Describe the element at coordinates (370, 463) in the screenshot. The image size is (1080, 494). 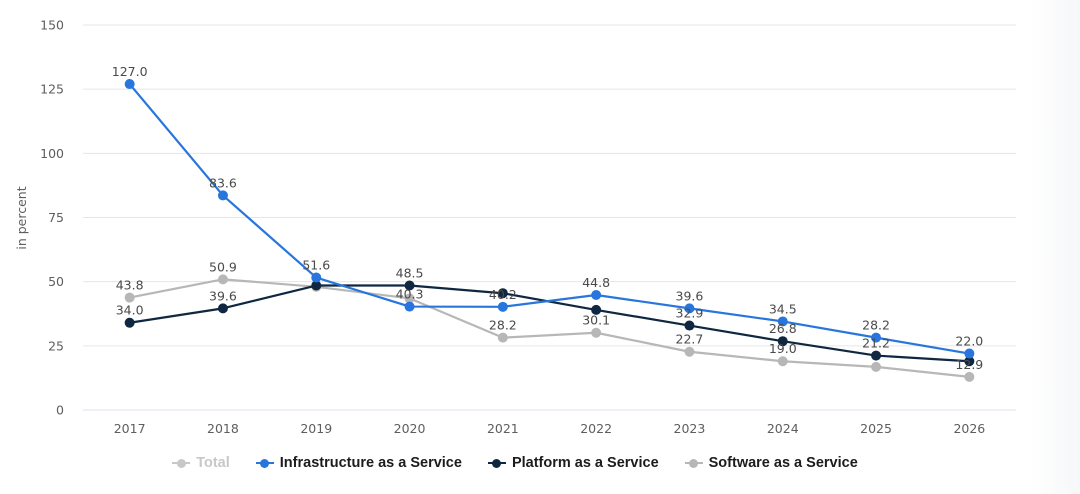
I see `legend-label: Infrastructure as a Service` at that location.